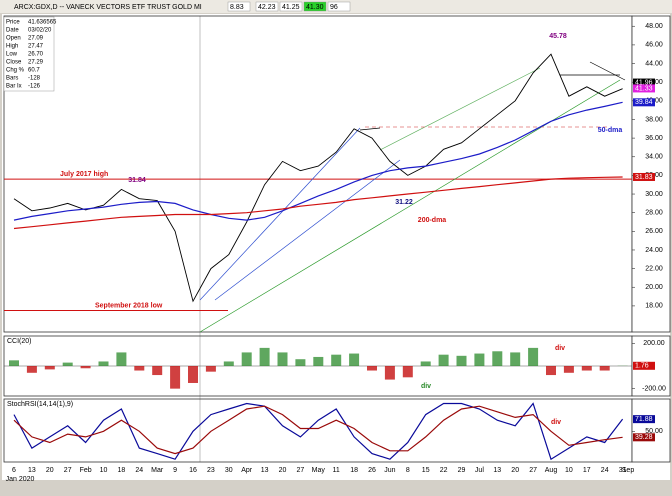  What do you see at coordinates (139, 470) in the screenshot?
I see `x-tick-label: 24` at bounding box center [139, 470].